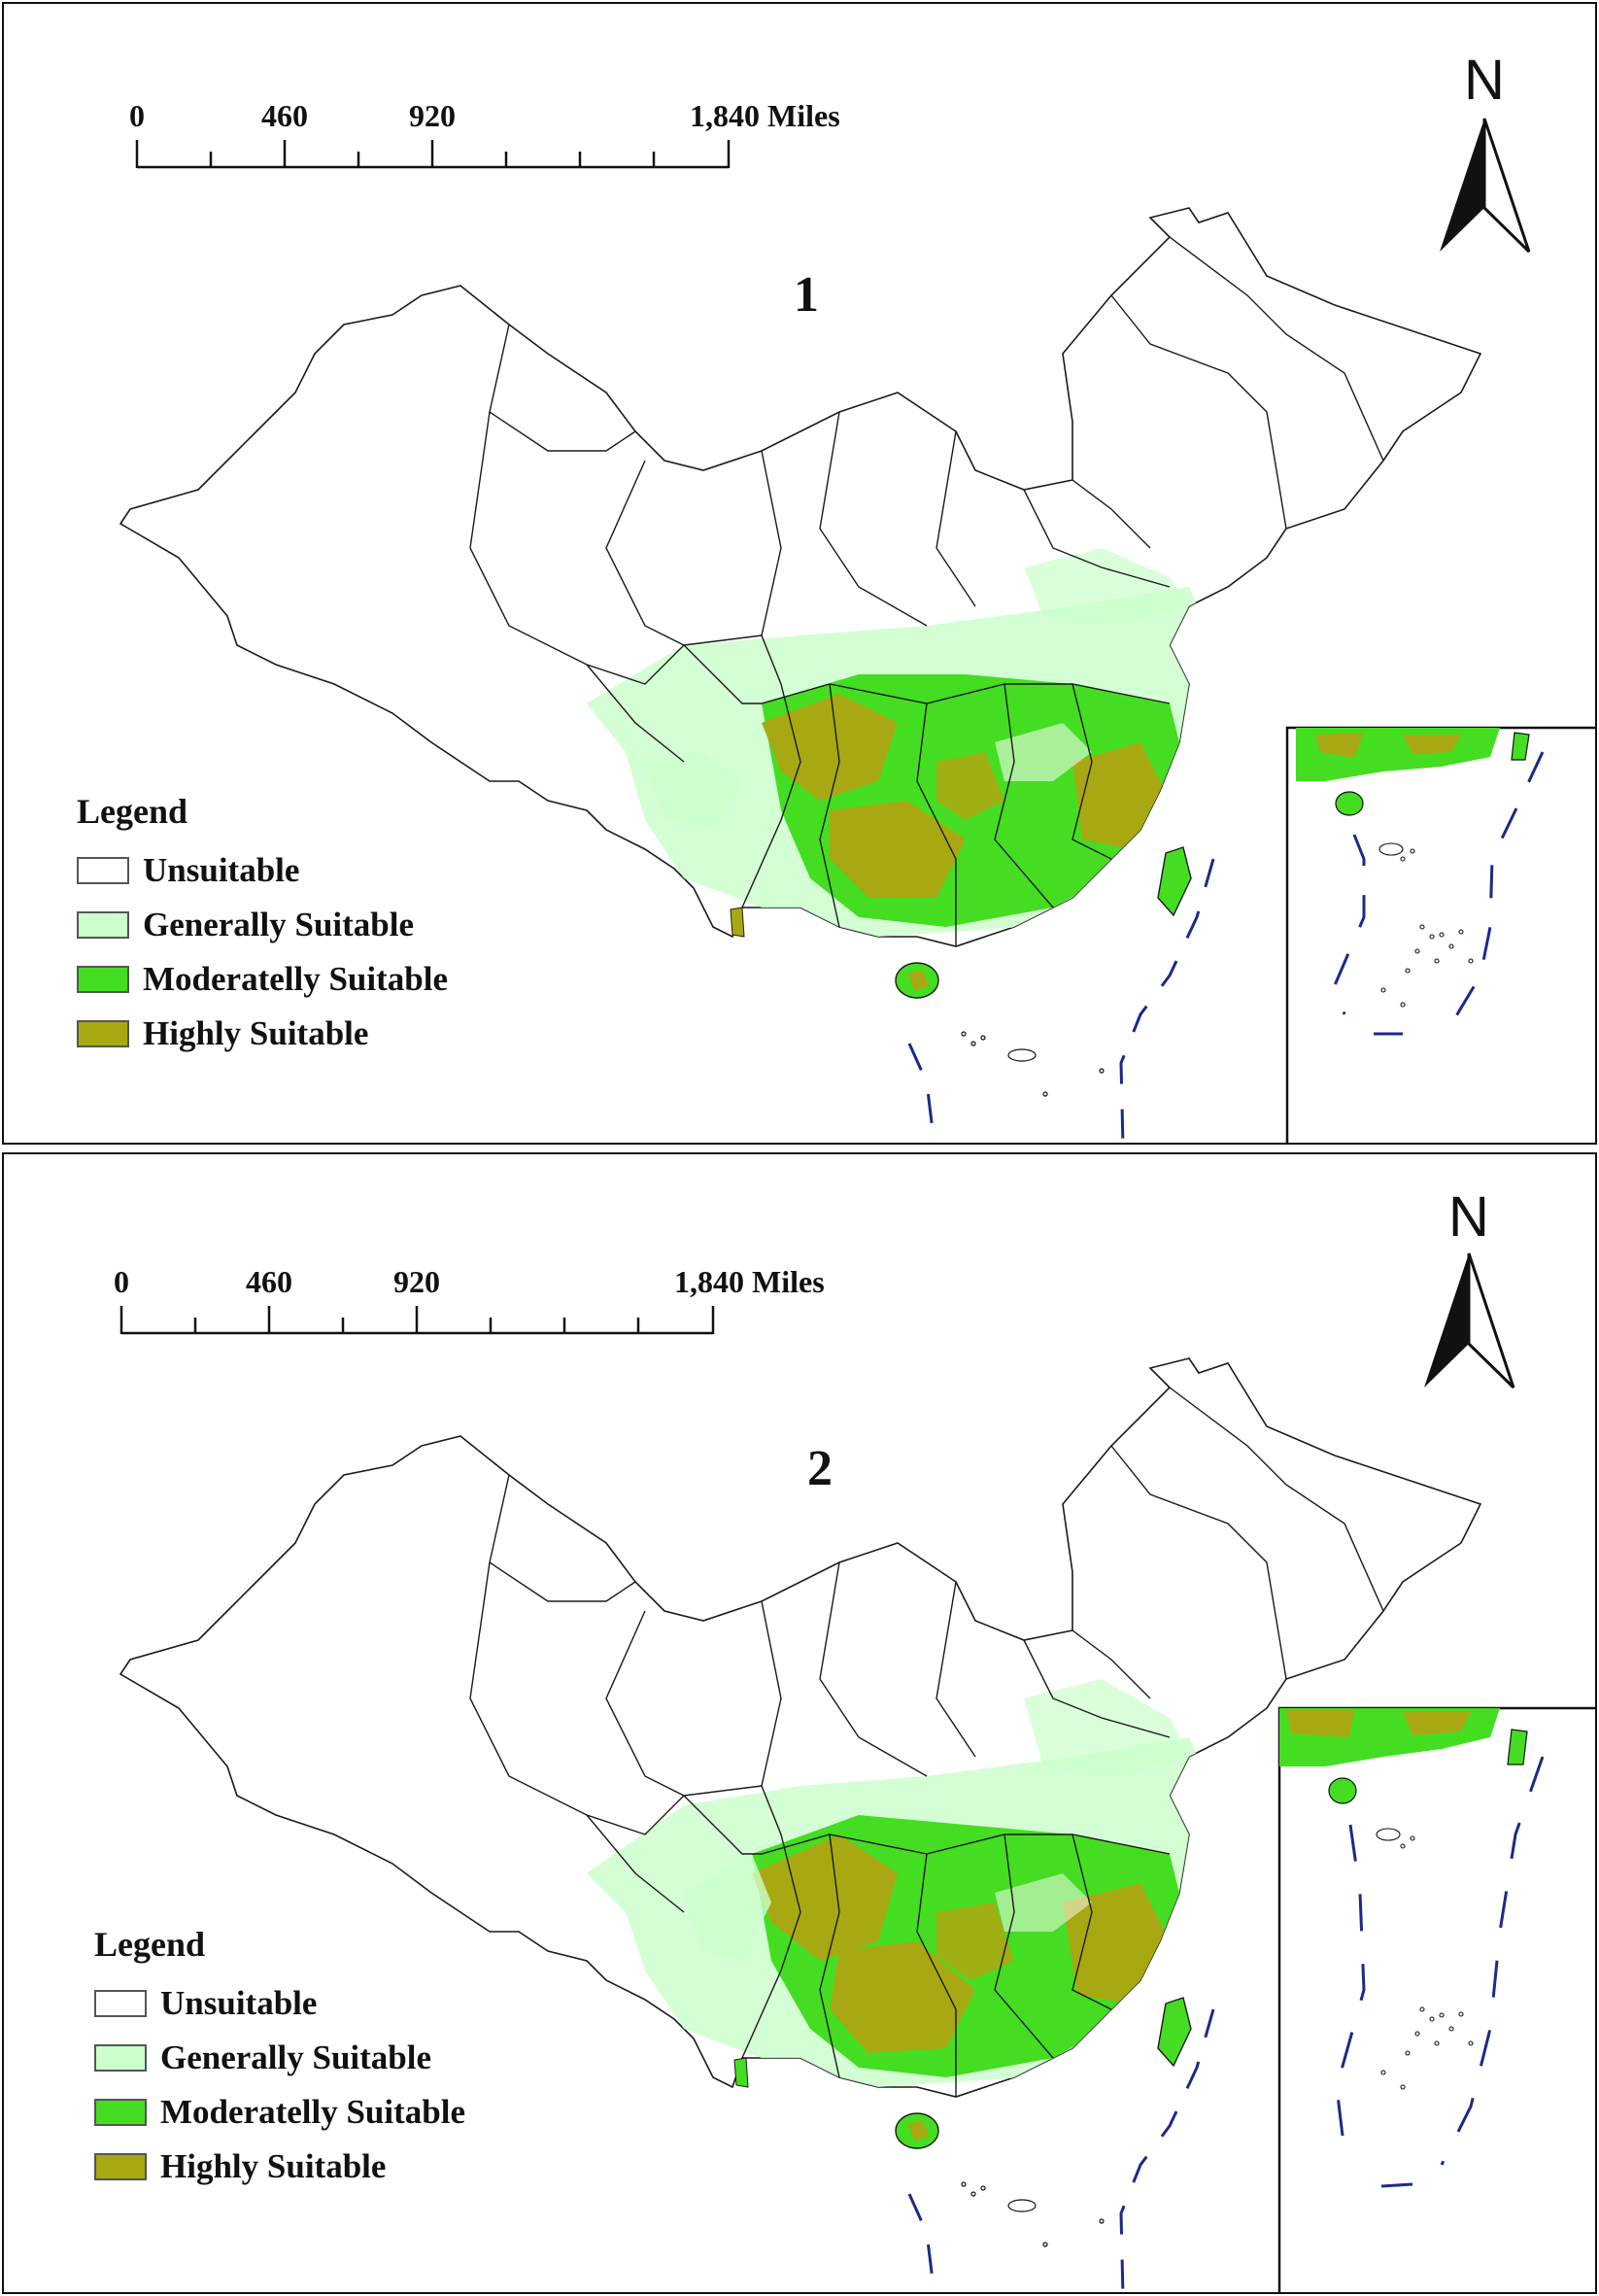 This screenshot has width=1599, height=2296. What do you see at coordinates (806, 295) in the screenshot?
I see `map-number-label: 1` at bounding box center [806, 295].